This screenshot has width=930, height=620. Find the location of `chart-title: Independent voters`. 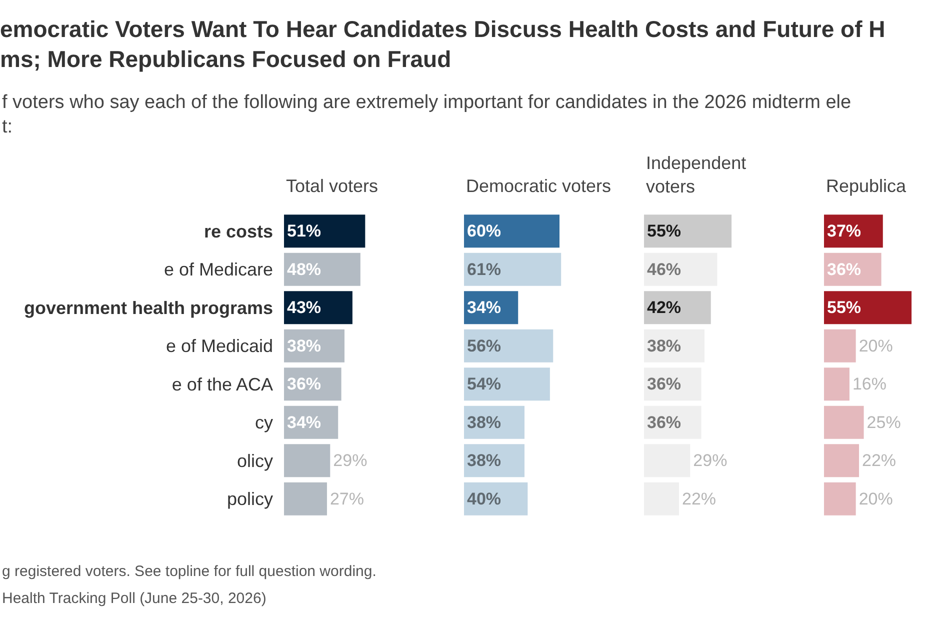

chart-title: Independent voters is located at coordinates (696, 174).